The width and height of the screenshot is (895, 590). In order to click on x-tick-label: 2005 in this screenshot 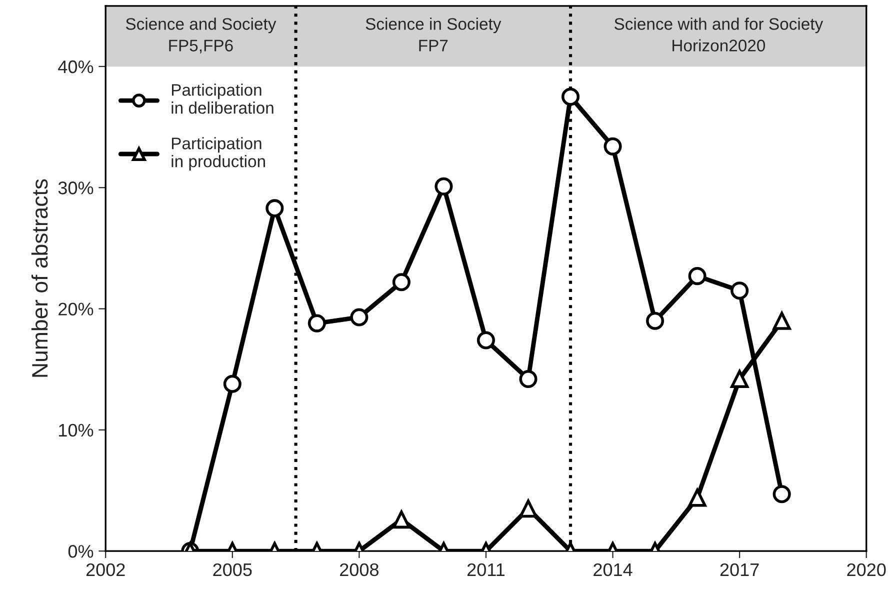, I will do `click(232, 569)`.